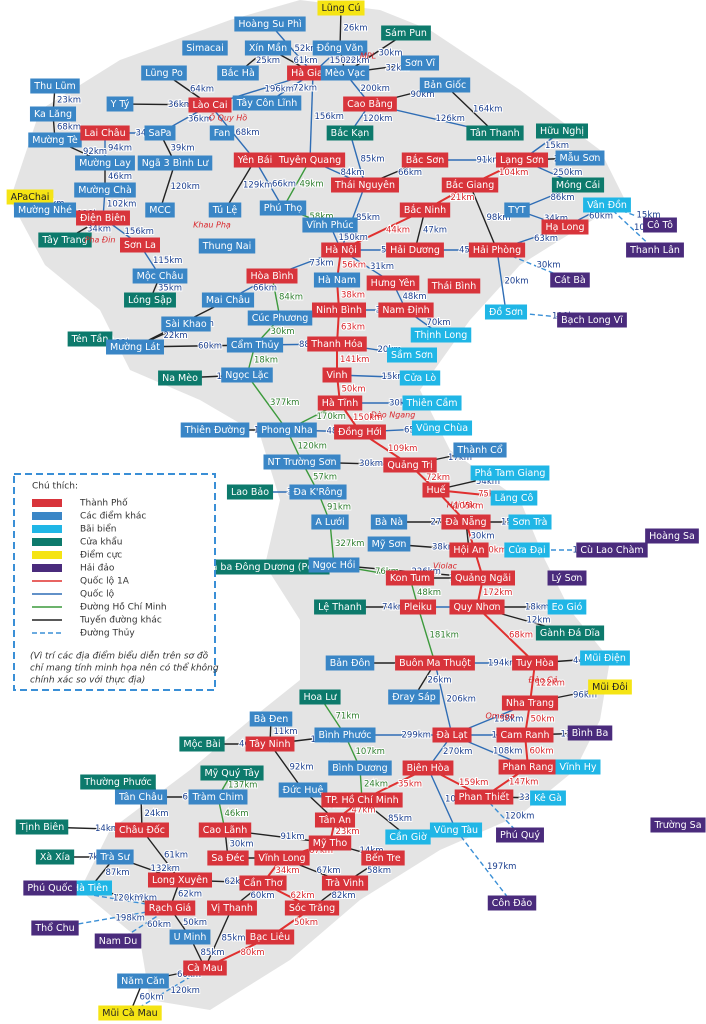  I want to click on place: Tịnh Biên, so click(42, 827).